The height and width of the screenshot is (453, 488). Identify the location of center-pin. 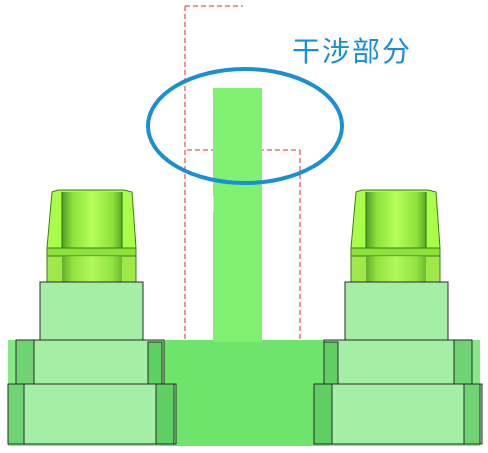
(237, 215).